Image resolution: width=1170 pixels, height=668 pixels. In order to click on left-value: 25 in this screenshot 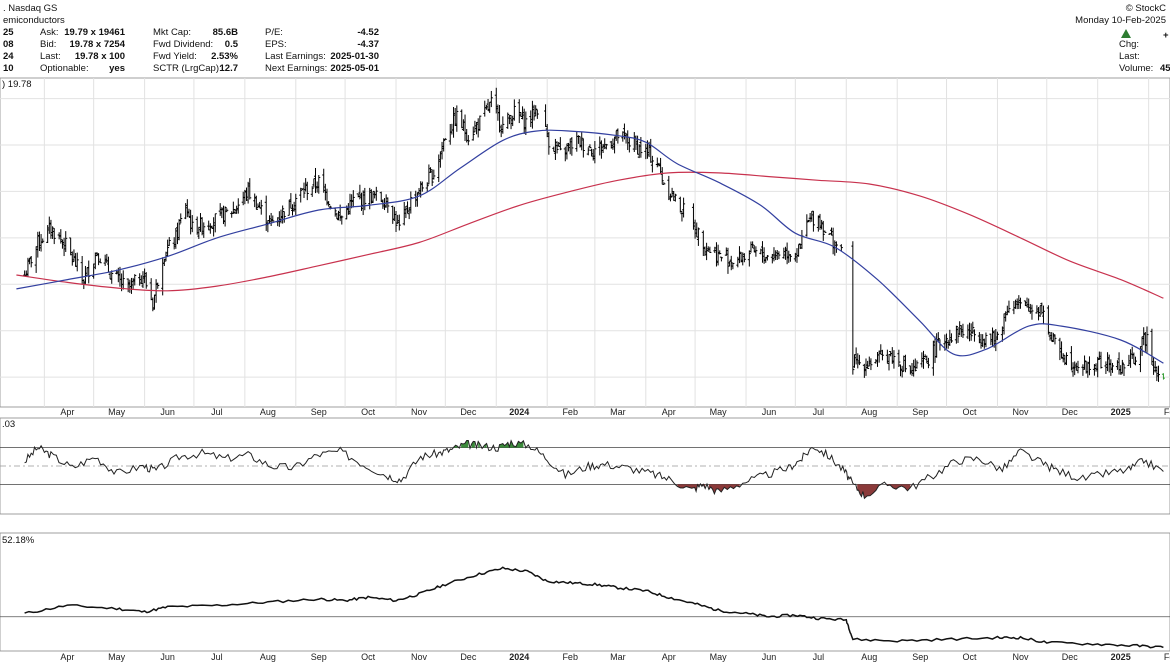, I will do `click(8, 32)`.